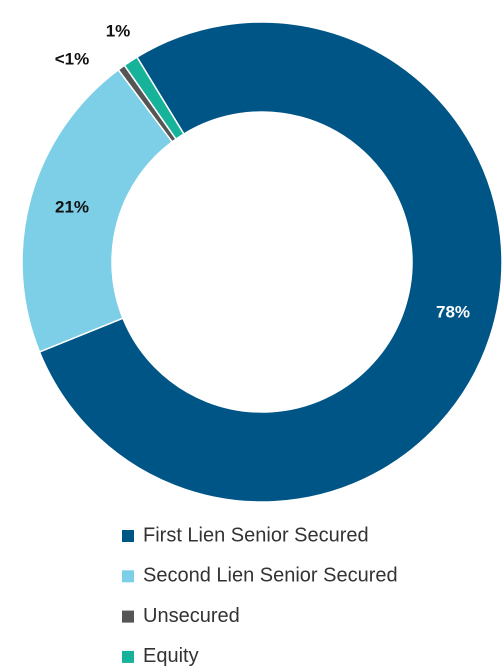 The width and height of the screenshot is (502, 670). What do you see at coordinates (72, 206) in the screenshot?
I see `data-label: 21%` at bounding box center [72, 206].